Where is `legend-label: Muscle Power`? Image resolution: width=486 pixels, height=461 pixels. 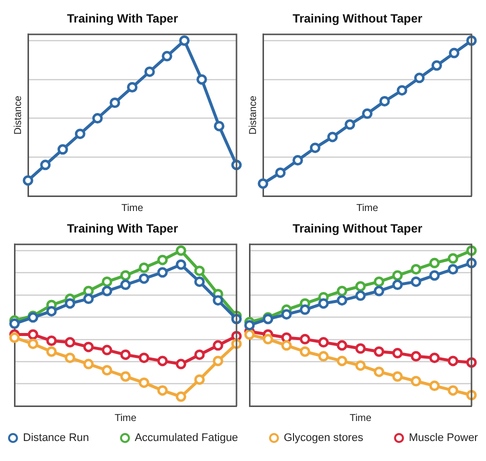
legend-label: Muscle Power is located at coordinates (443, 438).